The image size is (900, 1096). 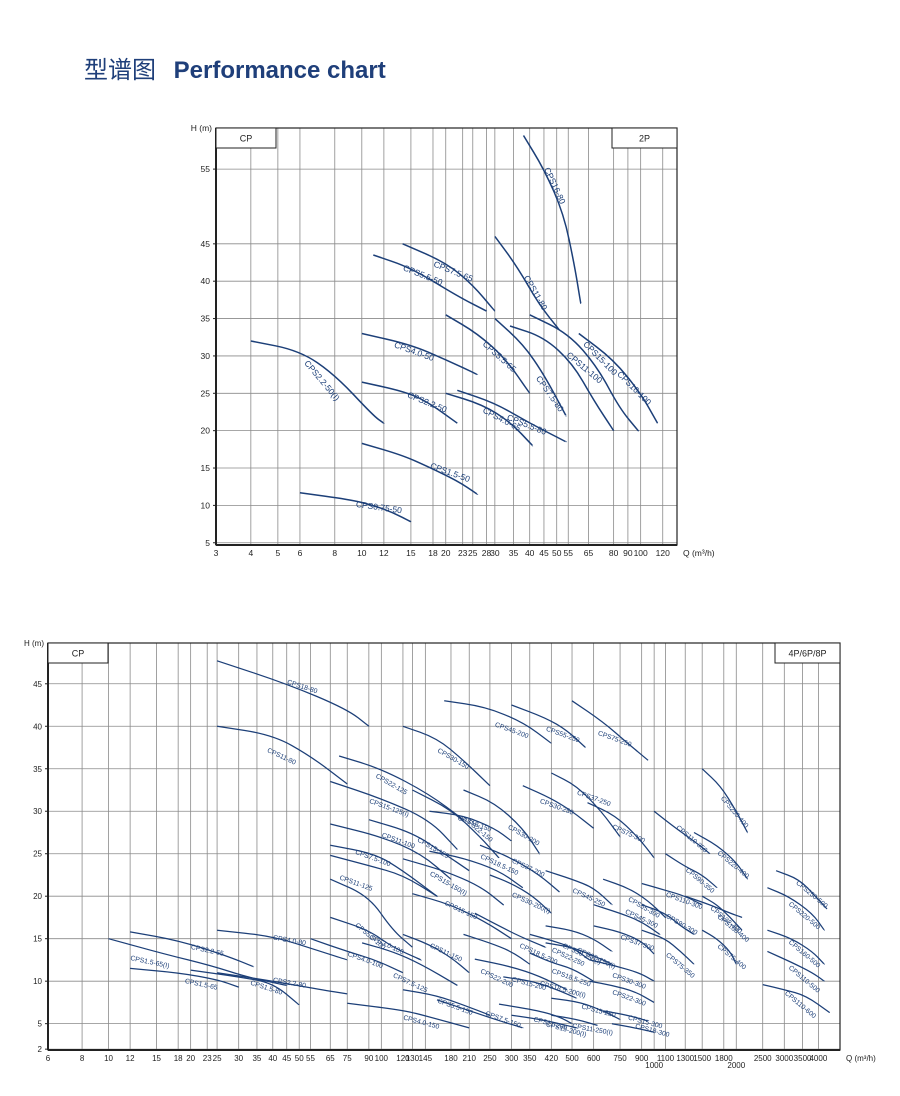 I want to click on page-title-cn: 型谱图, so click(x=120, y=70).